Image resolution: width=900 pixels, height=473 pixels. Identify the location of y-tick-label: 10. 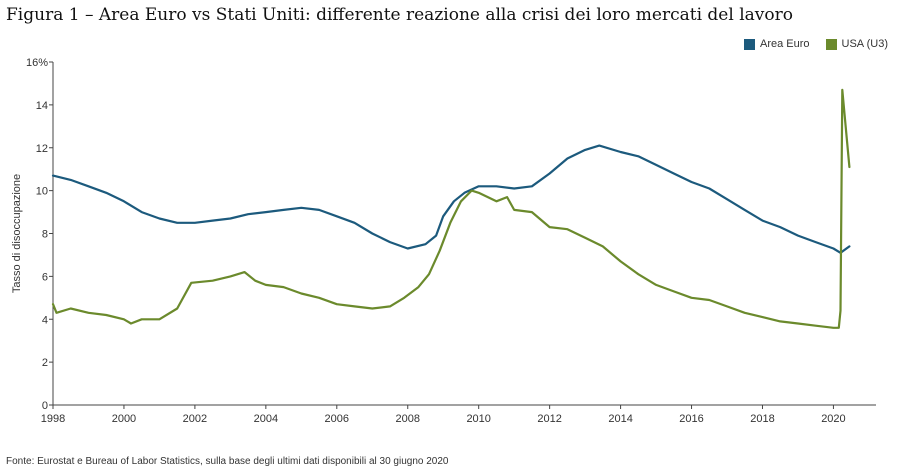
(42, 192).